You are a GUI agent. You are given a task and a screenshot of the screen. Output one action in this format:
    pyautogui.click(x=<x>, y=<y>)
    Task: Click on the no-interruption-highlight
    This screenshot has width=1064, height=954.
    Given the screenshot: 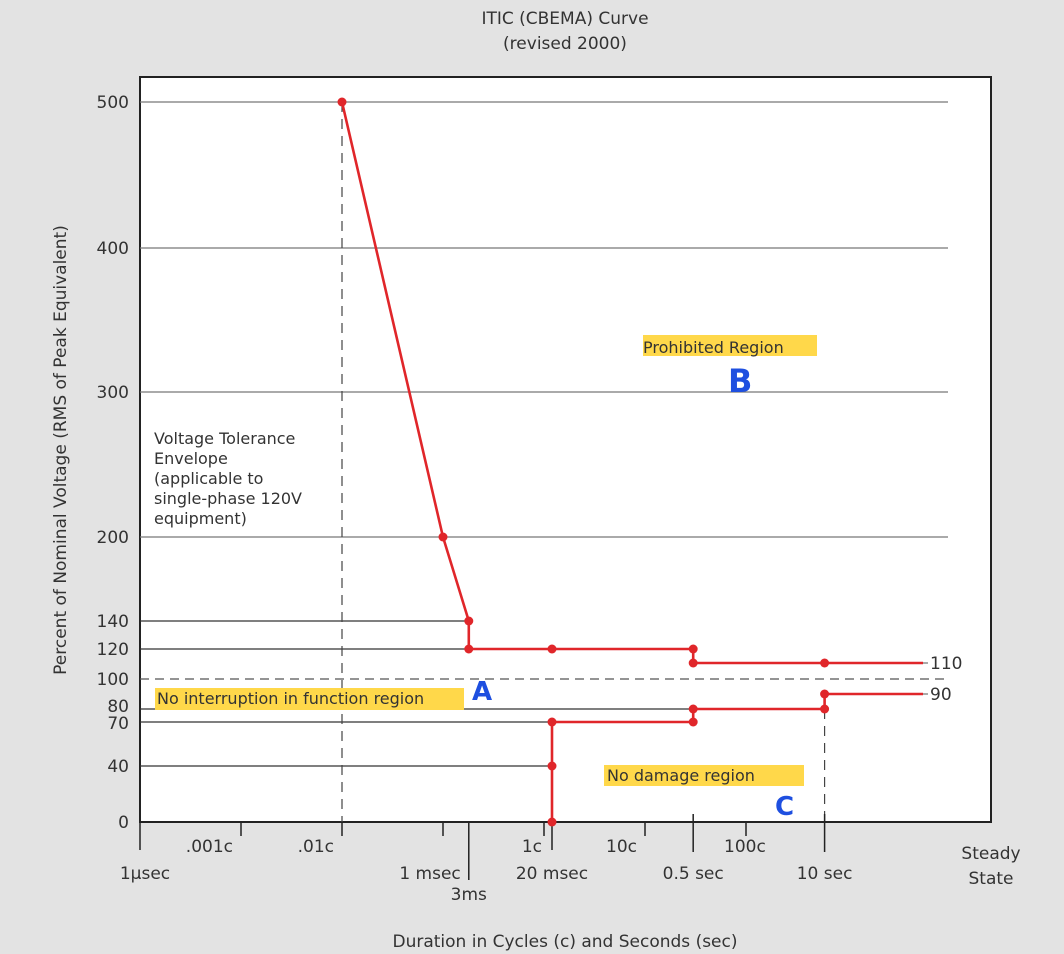 What is the action you would take?
    pyautogui.click(x=309, y=699)
    